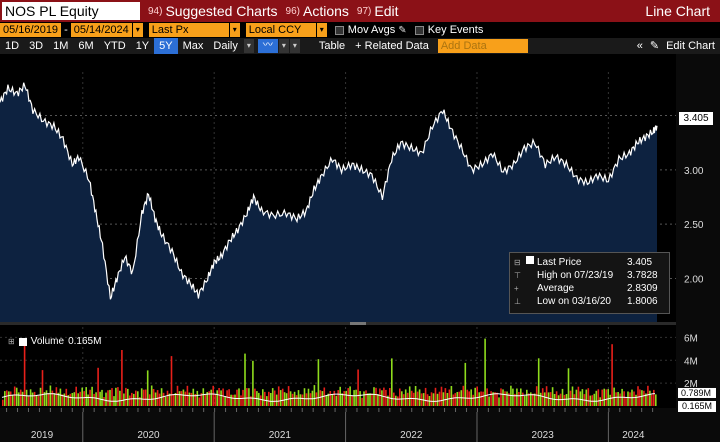 This screenshot has height=442, width=720. I want to click on line-chart-icon: 〰, so click(267, 46).